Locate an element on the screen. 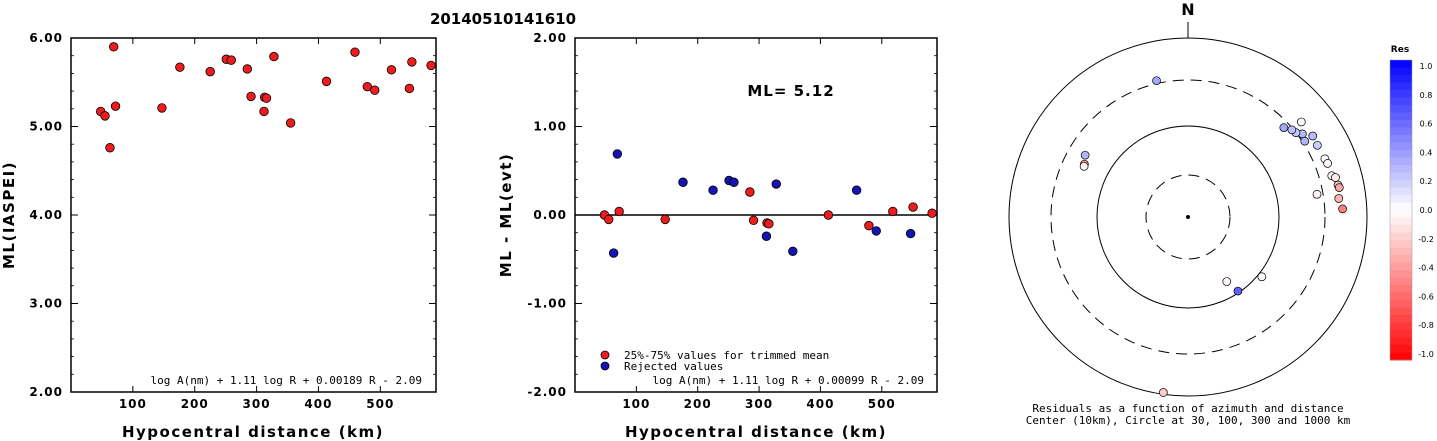  colorbar-tick-label: 0.4 is located at coordinates (1426, 152).